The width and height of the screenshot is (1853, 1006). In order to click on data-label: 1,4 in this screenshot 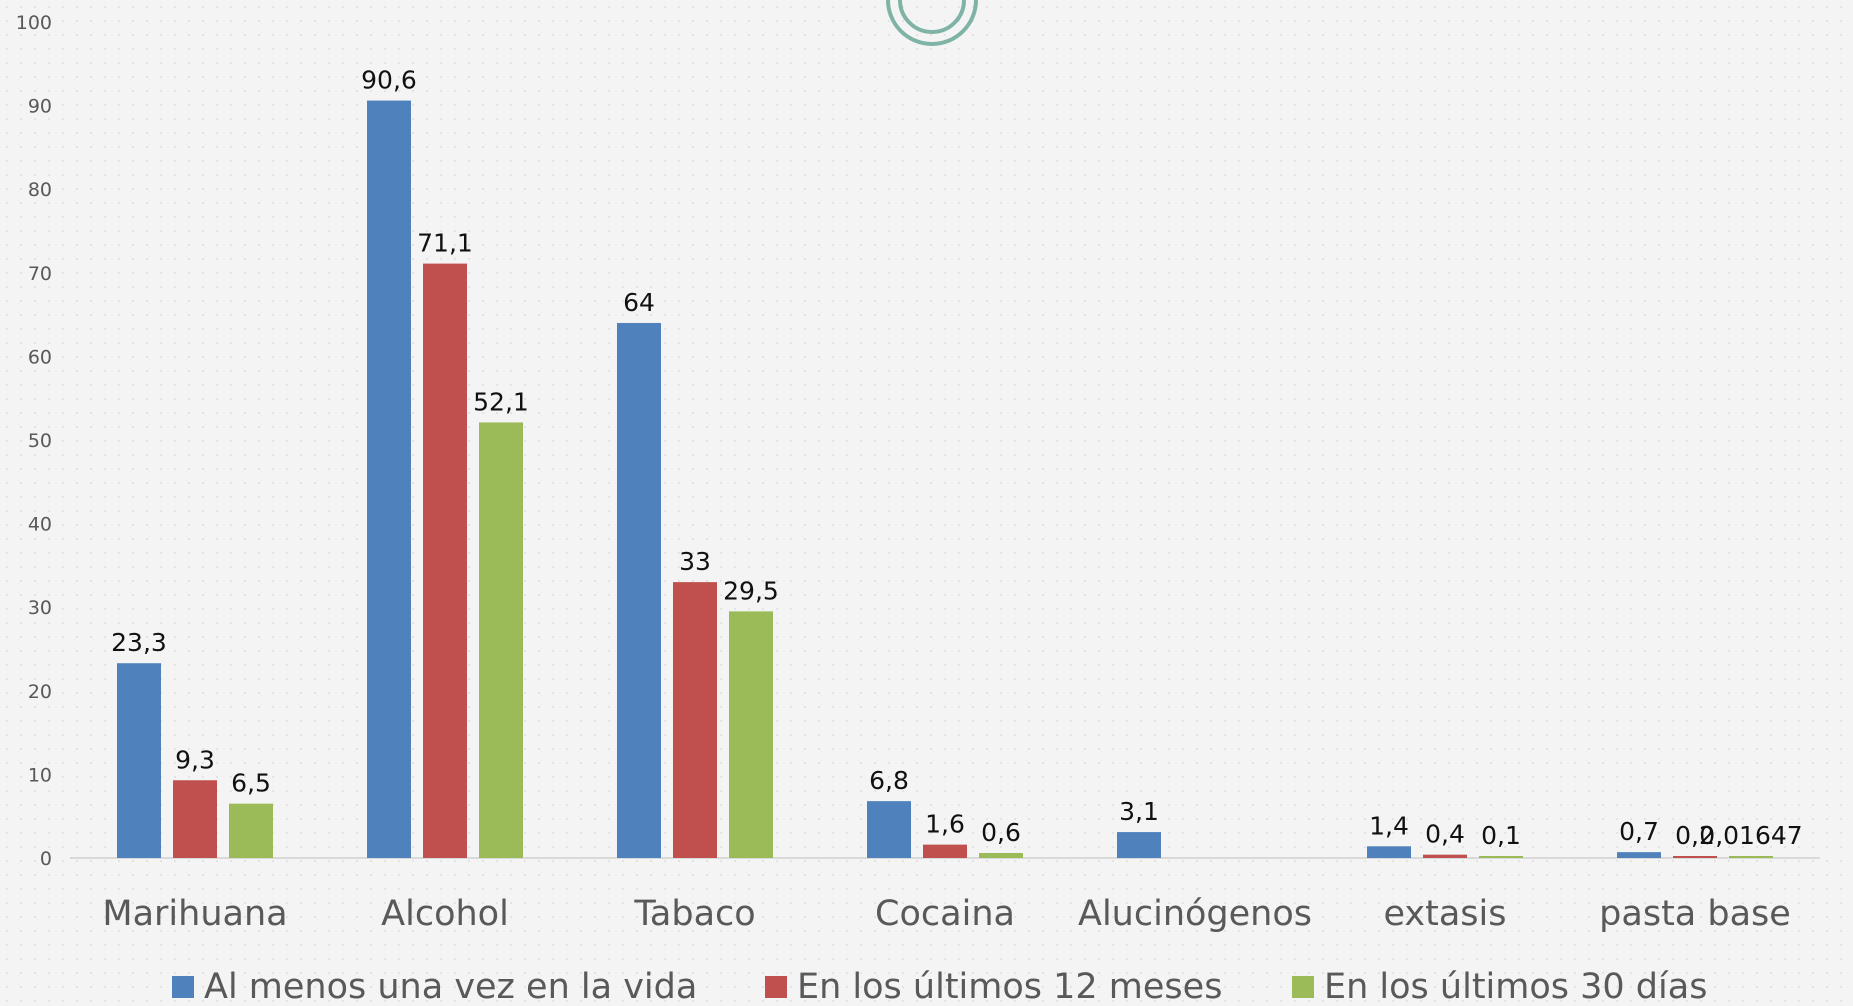, I will do `click(1389, 825)`.